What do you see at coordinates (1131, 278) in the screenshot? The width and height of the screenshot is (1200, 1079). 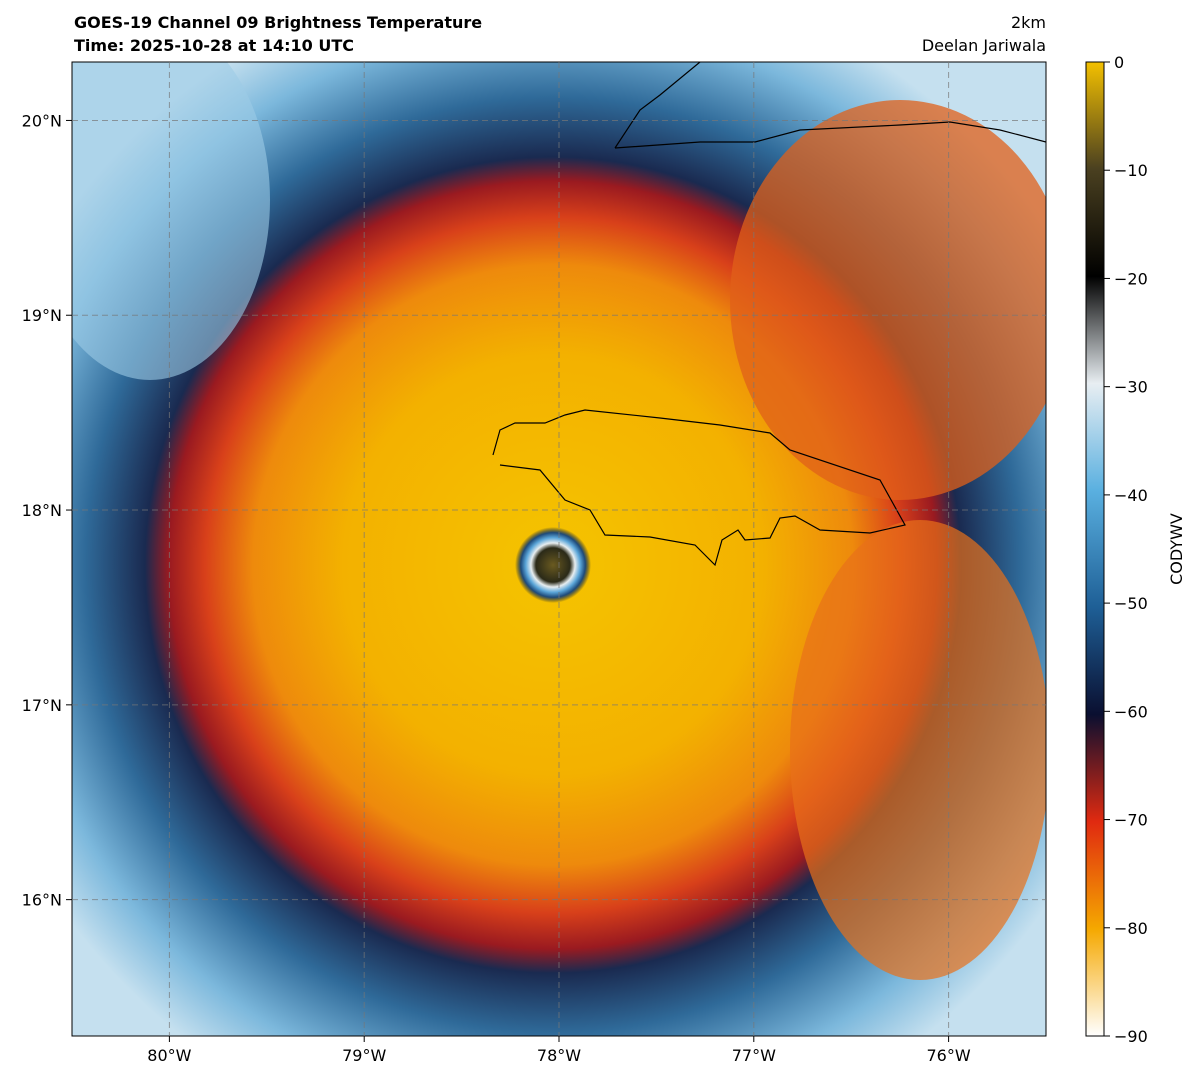 I see `colorbar-tick-label: −20` at bounding box center [1131, 278].